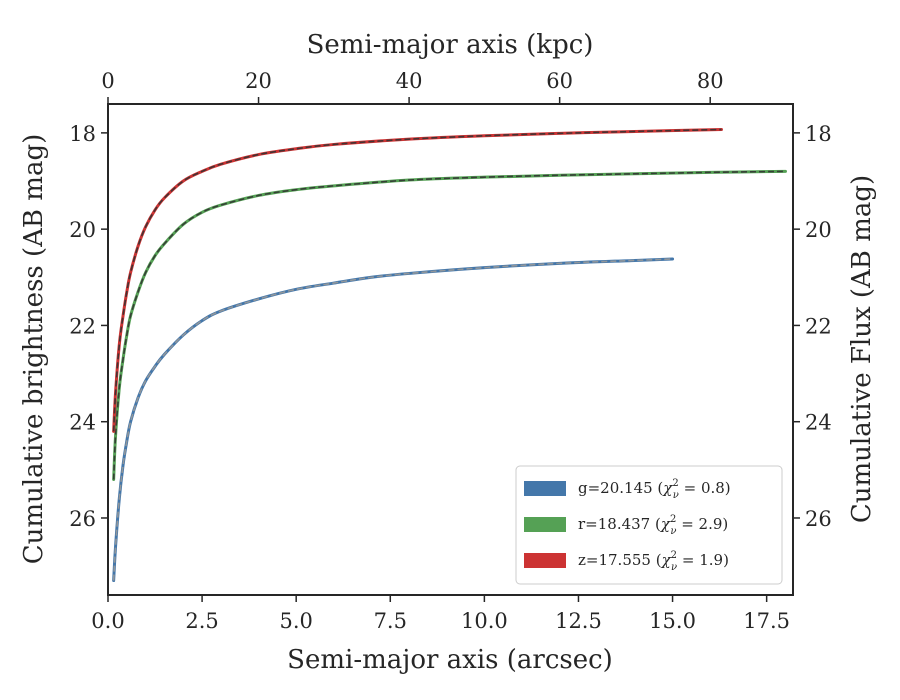  I want to click on x2-tick-label: 40, so click(409, 81).